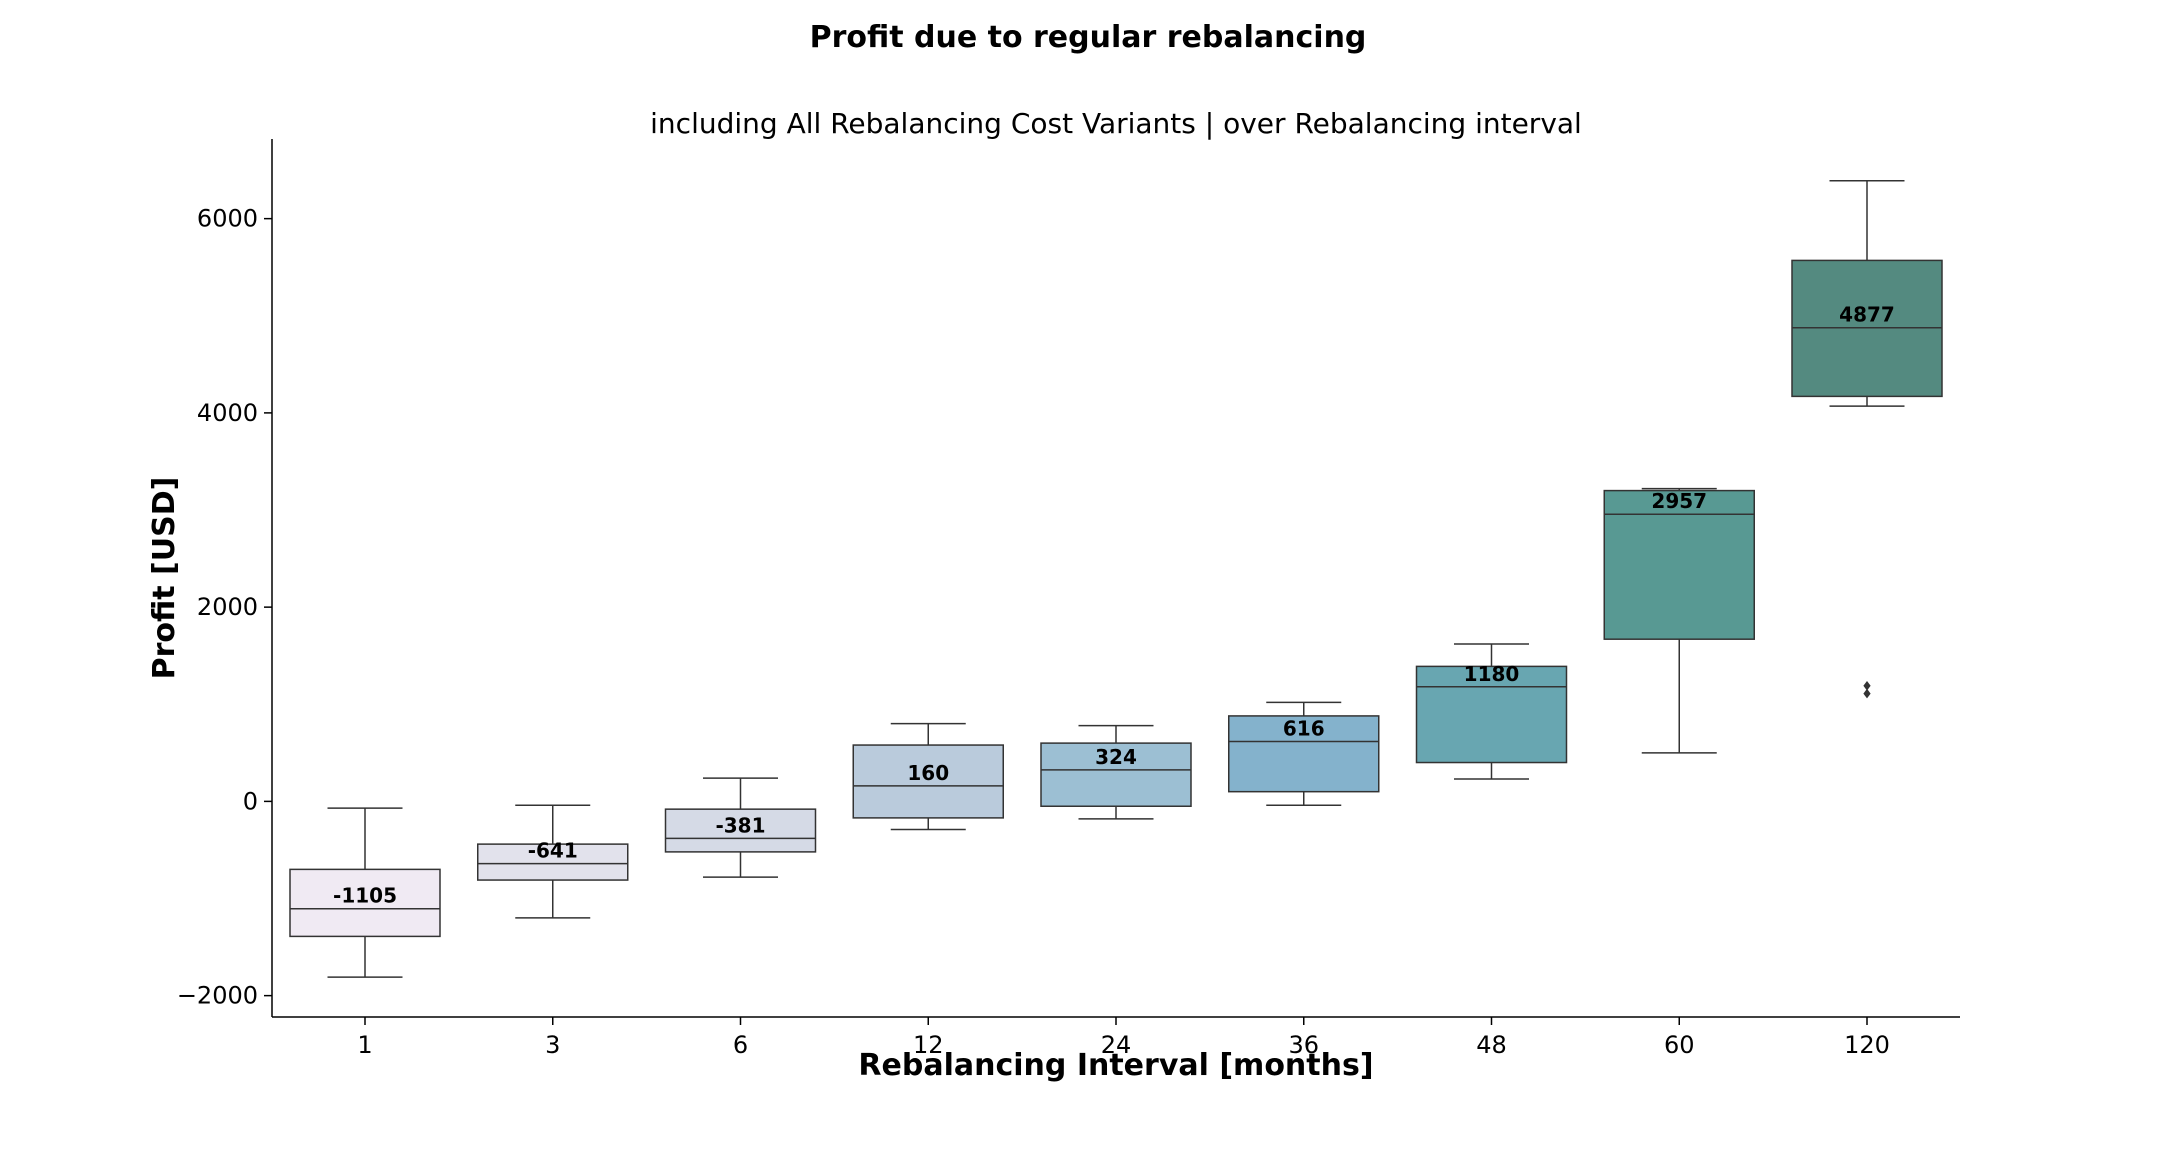 The height and width of the screenshot is (1152, 2160). I want to click on y-tick-label: −2000, so click(217, 996).